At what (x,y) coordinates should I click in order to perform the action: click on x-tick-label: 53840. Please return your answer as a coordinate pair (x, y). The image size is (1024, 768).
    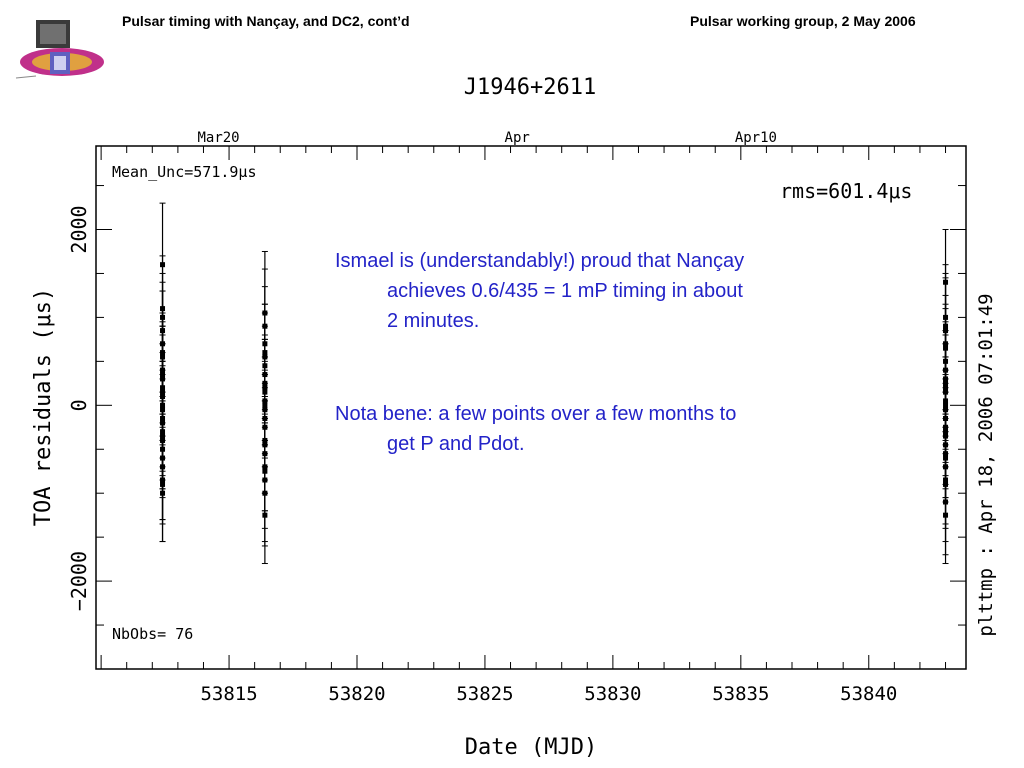
    Looking at the image, I should click on (868, 694).